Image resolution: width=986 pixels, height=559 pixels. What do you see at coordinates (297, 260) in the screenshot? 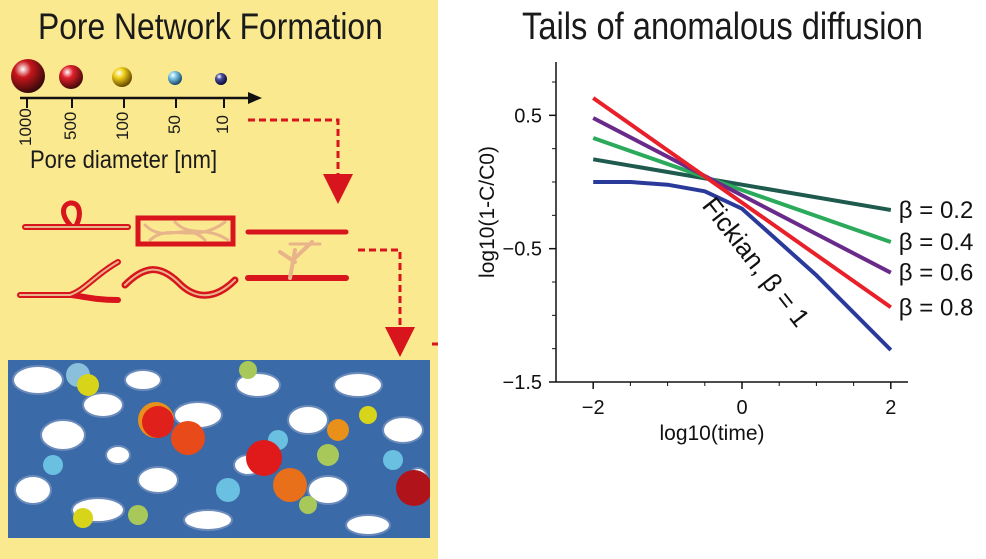
I see `pore-sketch-tree` at bounding box center [297, 260].